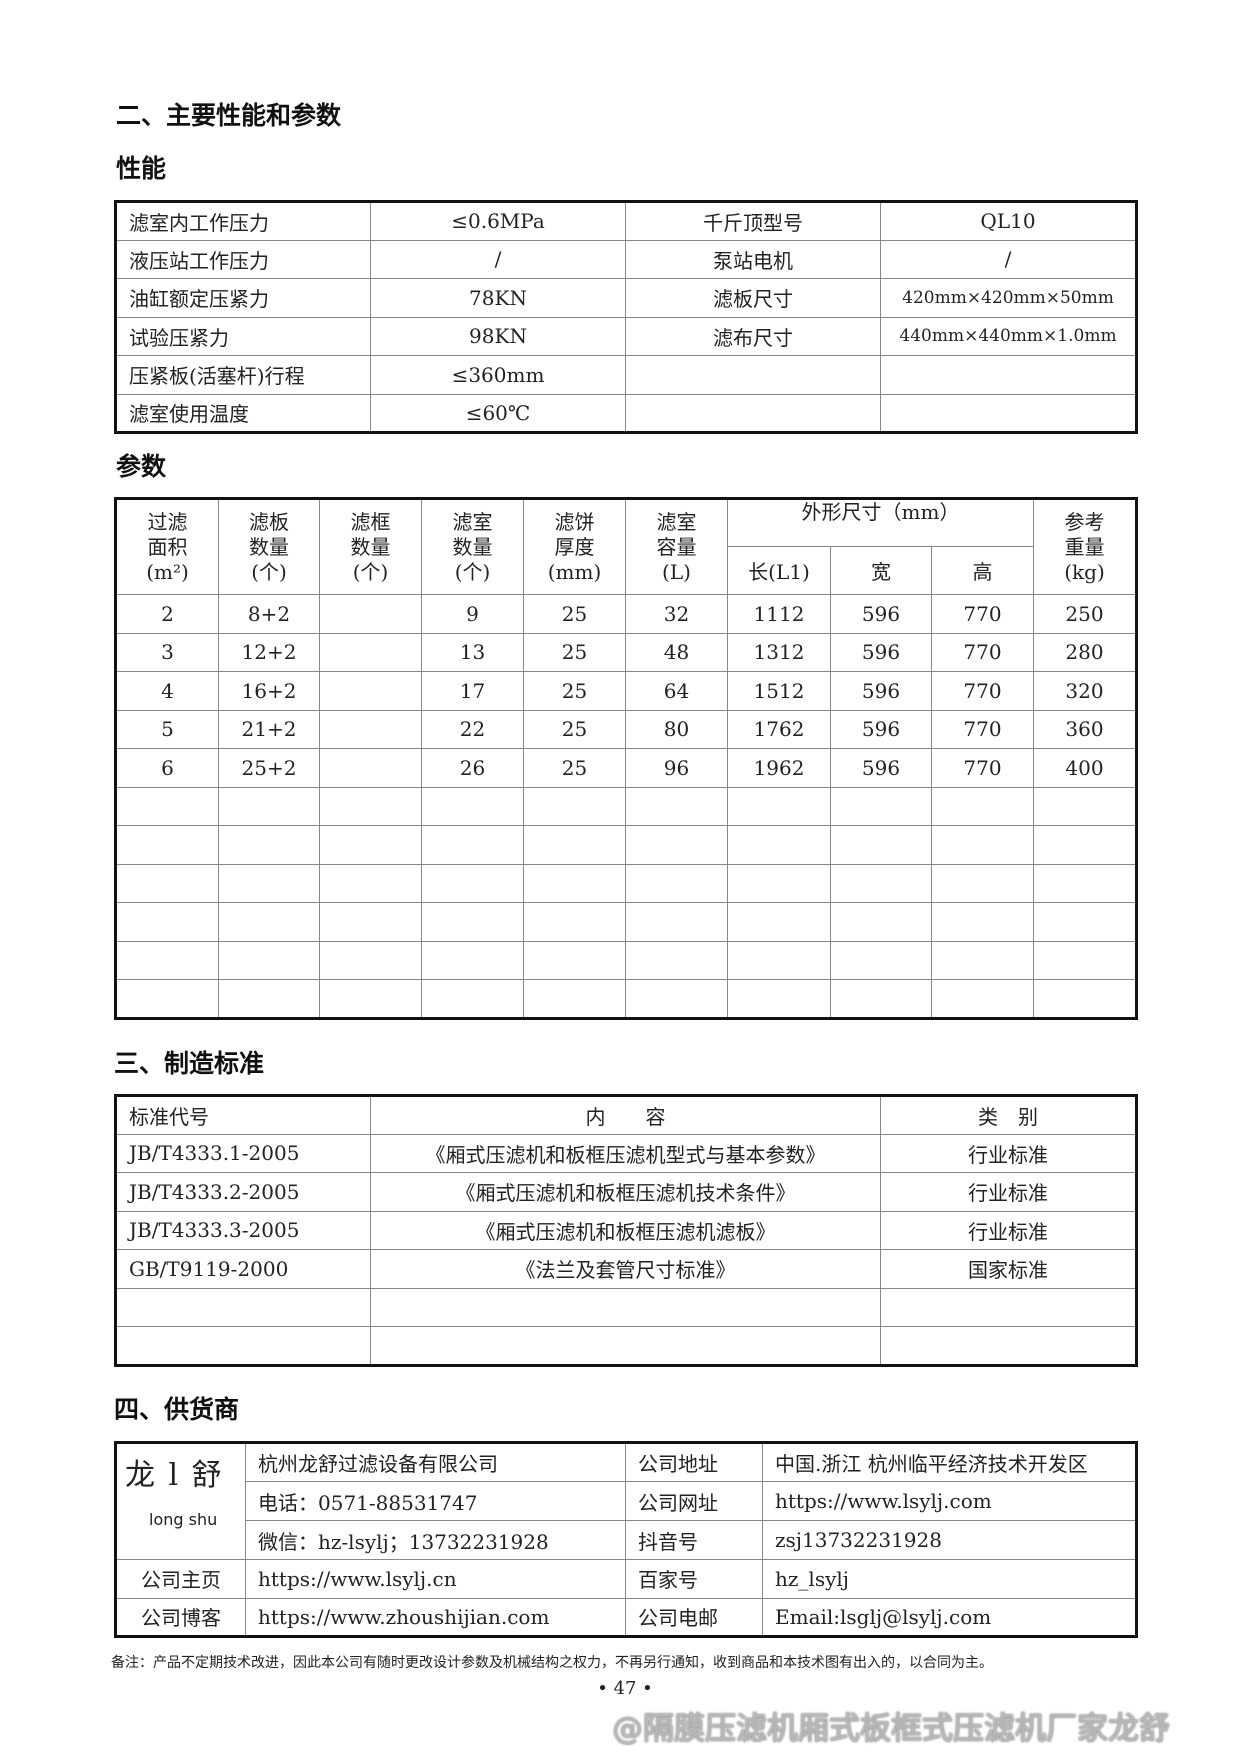 The height and width of the screenshot is (1758, 1242). I want to click on table-row: 3 12+2 13 25 48 1312 596 770 280, so click(626, 652).